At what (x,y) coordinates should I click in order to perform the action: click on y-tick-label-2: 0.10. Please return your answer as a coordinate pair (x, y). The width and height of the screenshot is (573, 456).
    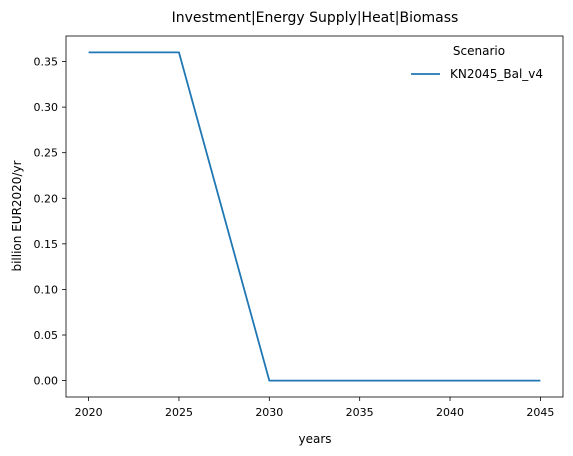
    Looking at the image, I should click on (46, 289).